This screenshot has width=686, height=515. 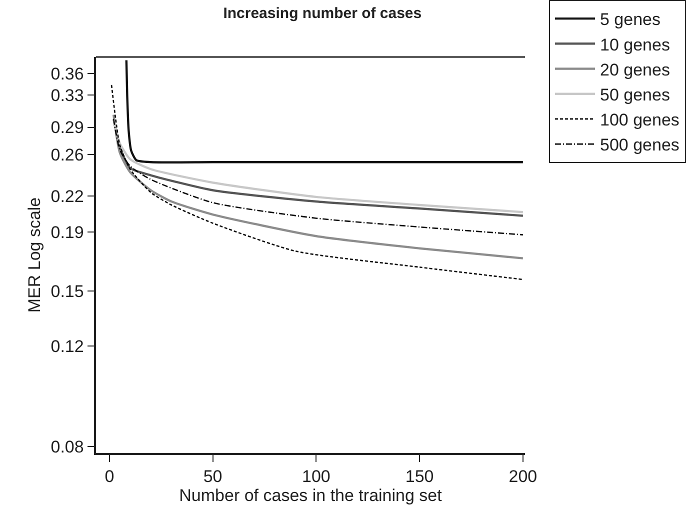 What do you see at coordinates (67, 96) in the screenshot?
I see `y-tick-label: 0.33` at bounding box center [67, 96].